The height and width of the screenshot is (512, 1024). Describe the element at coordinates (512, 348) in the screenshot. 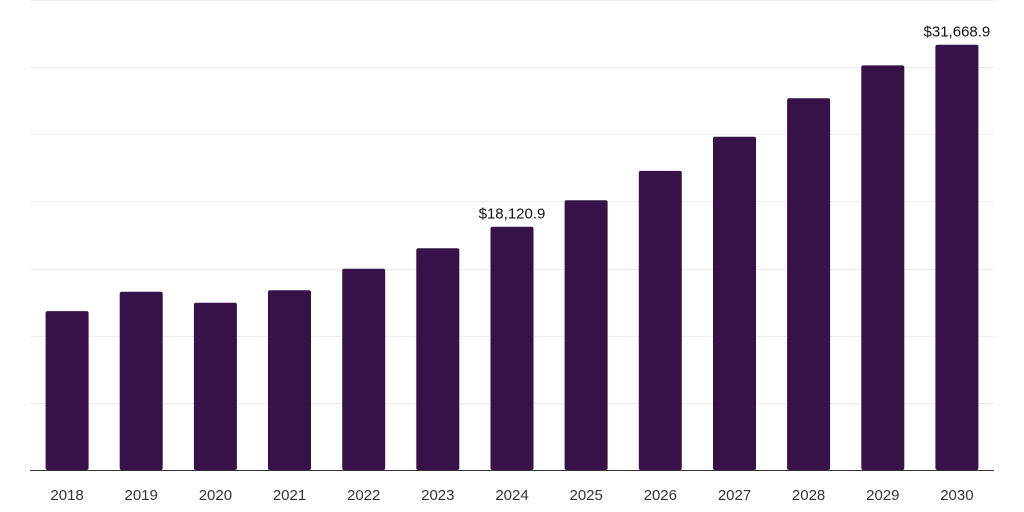

I see `bar-2024` at that location.